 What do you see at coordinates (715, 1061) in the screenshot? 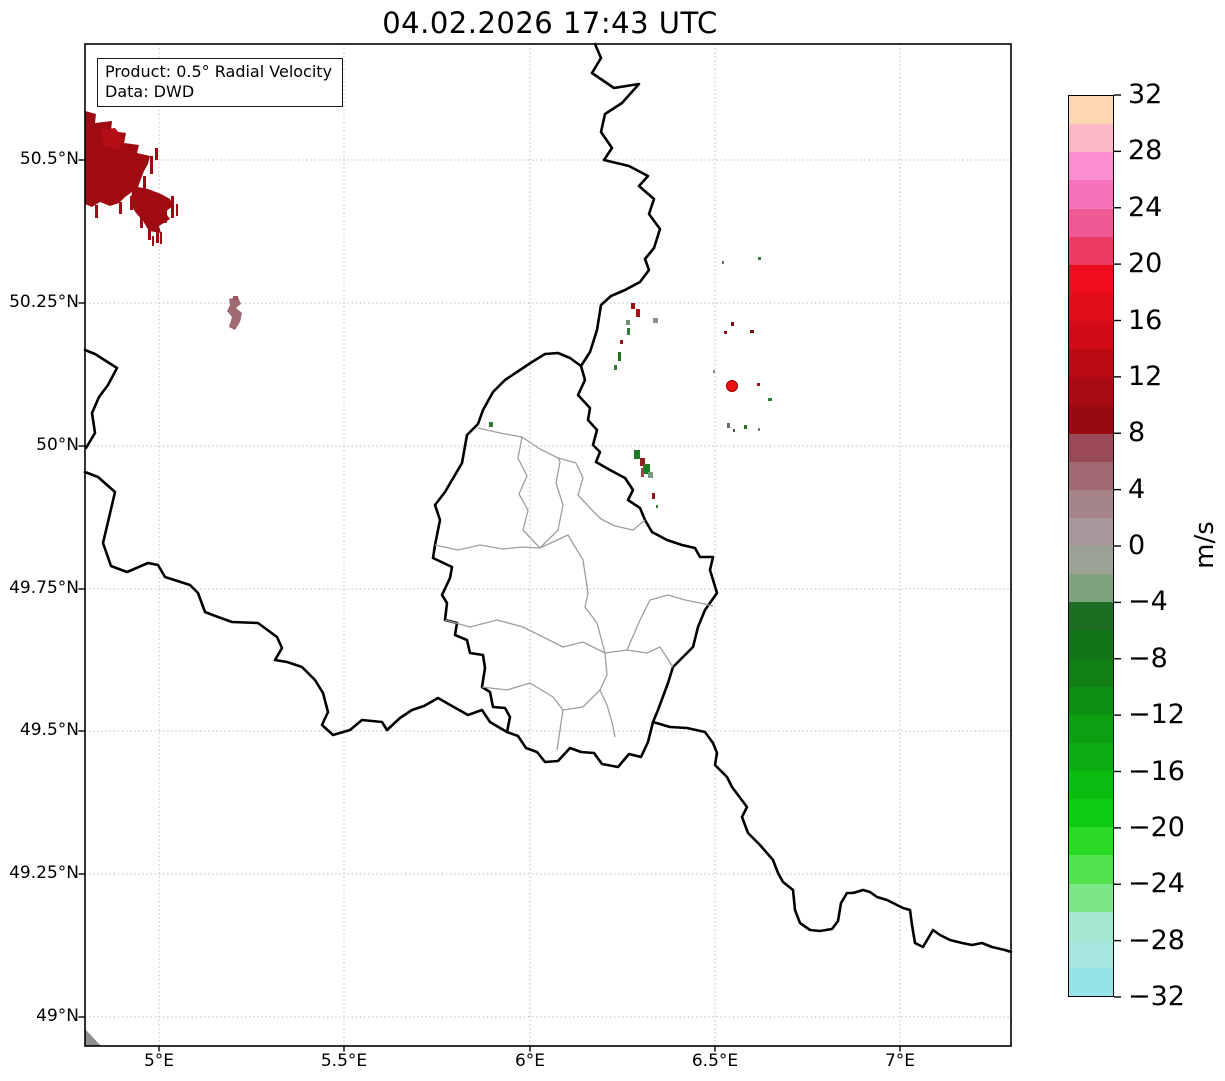
I see `x-tick-label: 6.5°E` at bounding box center [715, 1061].